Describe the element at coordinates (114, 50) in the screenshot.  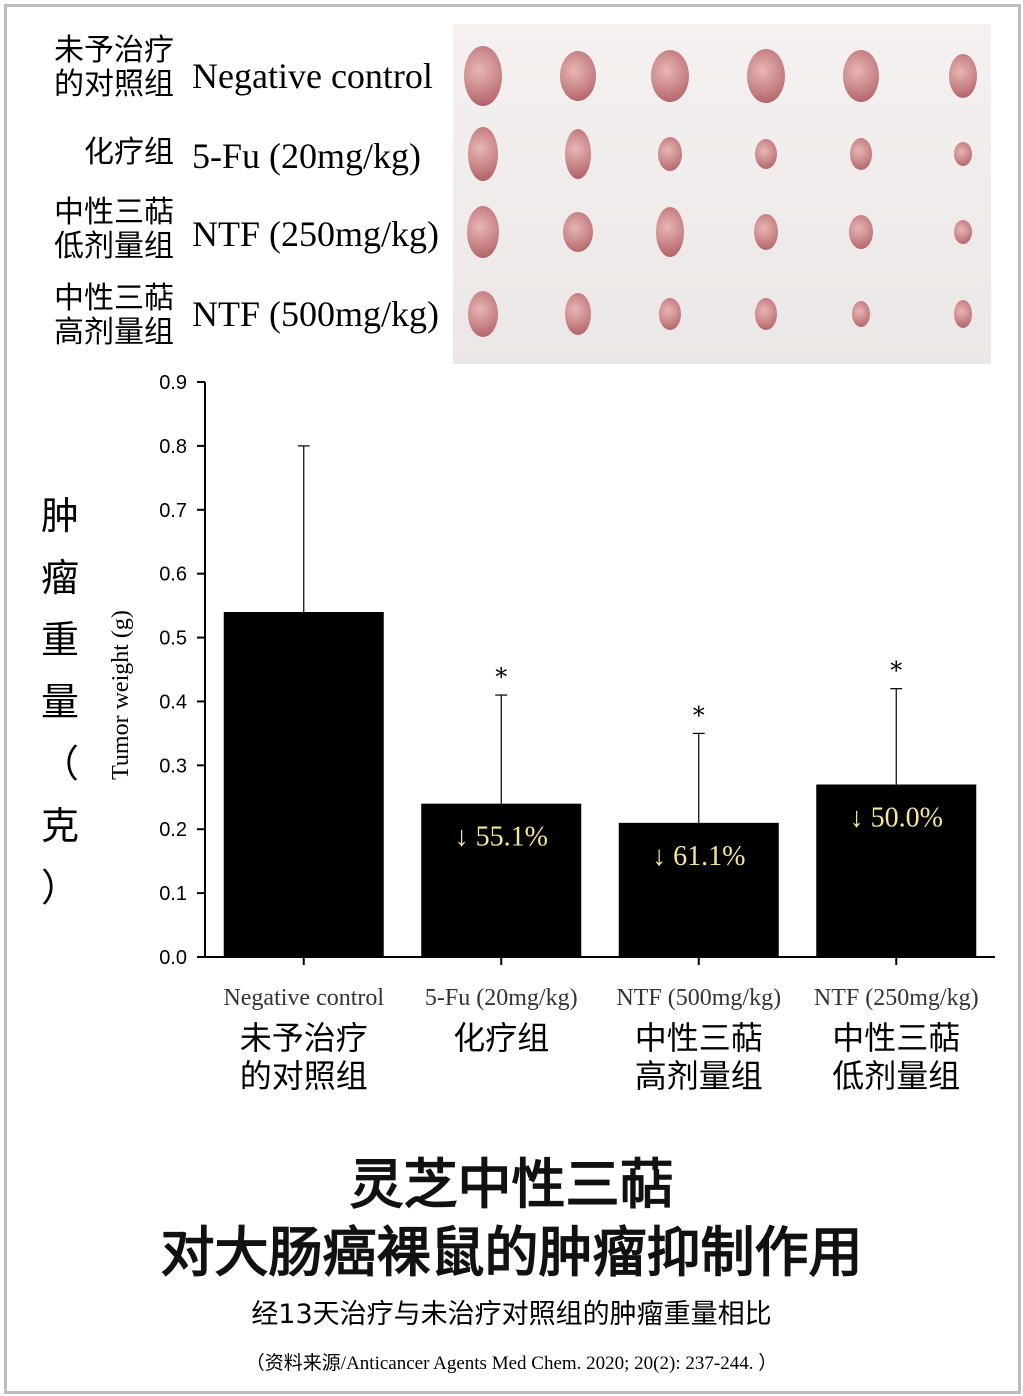
I see `label-line: 未予治疗` at that location.